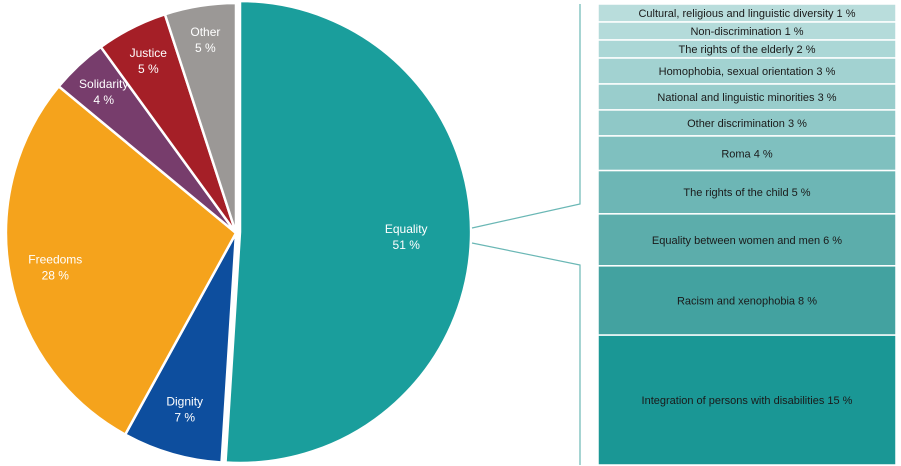 This screenshot has height=466, width=901. I want to click on bar-segment-integration-of-persons-with-disabilities, so click(747, 400).